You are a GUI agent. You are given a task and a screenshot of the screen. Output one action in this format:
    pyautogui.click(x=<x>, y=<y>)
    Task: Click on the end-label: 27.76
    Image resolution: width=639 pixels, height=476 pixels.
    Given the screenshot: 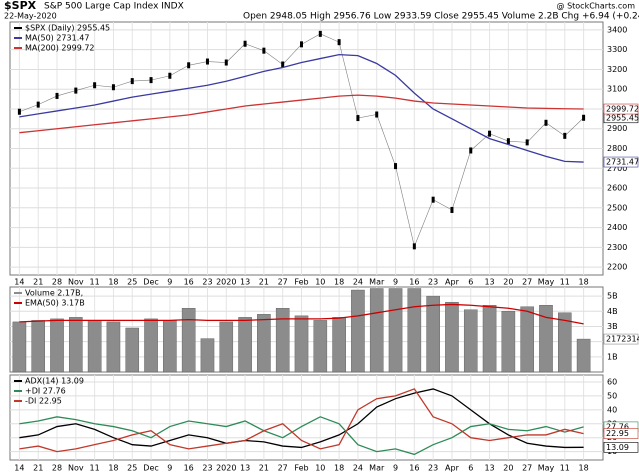 What is the action you would take?
    pyautogui.click(x=617, y=426)
    